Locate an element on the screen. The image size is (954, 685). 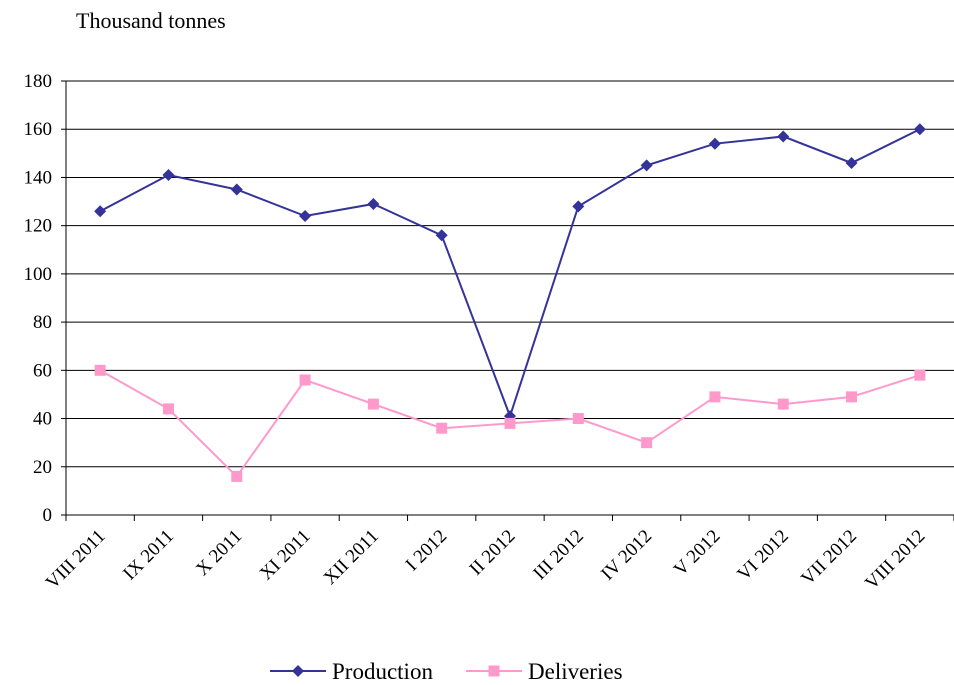
legend-marker-production is located at coordinates (298, 671).